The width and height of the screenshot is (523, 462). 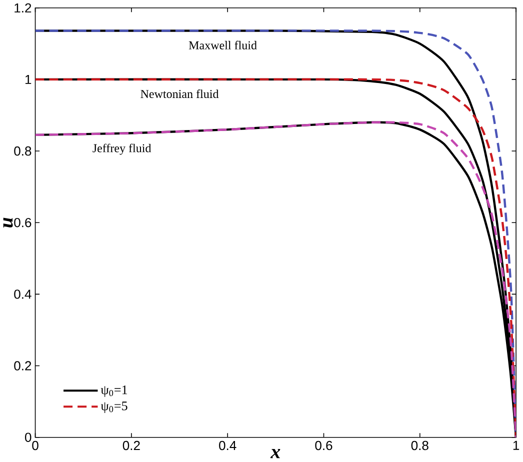 What do you see at coordinates (28, 437) in the screenshot?
I see `y-tick-label: 0` at bounding box center [28, 437].